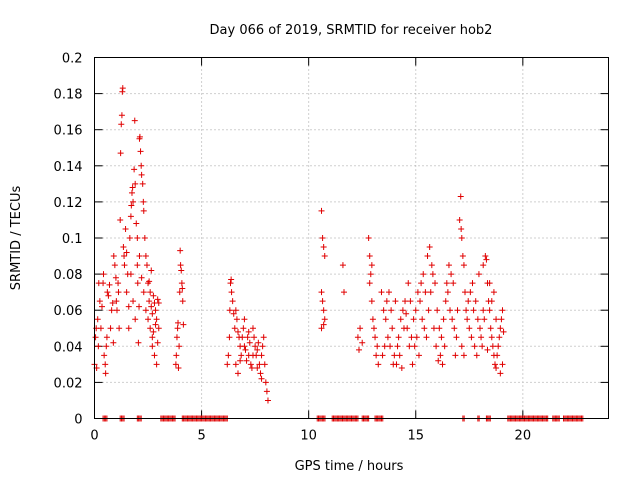 Image resolution: width=640 pixels, height=480 pixels. What do you see at coordinates (415, 436) in the screenshot?
I see `x-tick-label: 15` at bounding box center [415, 436].